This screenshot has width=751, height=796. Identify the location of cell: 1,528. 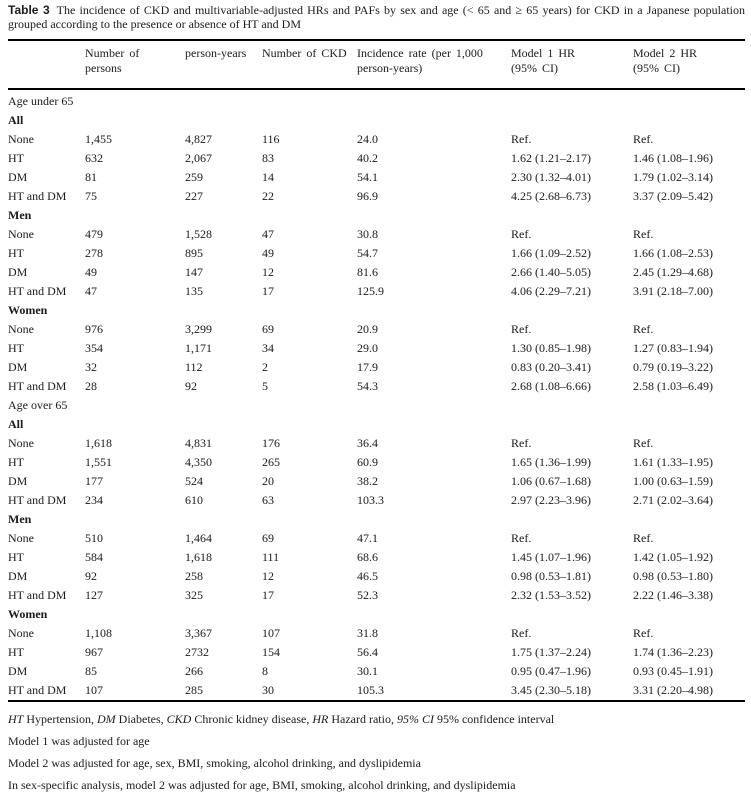
(198, 234).